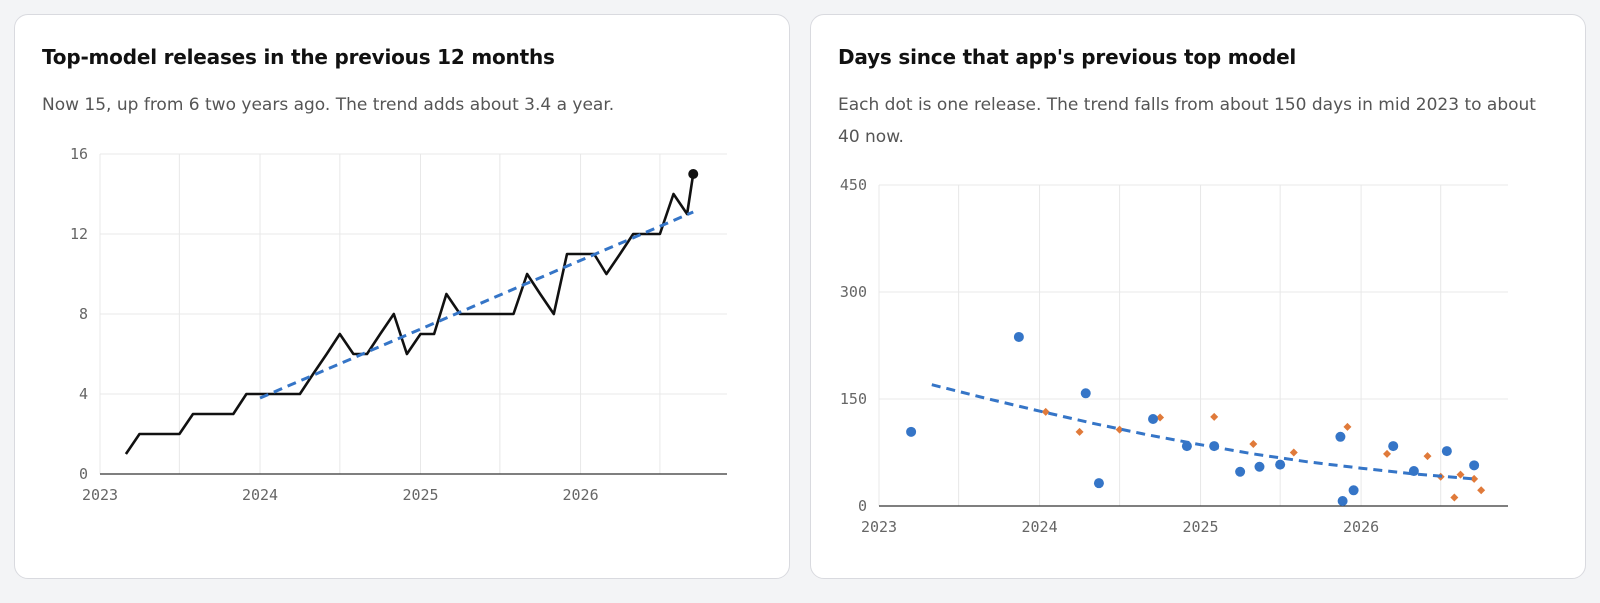  Describe the element at coordinates (853, 185) in the screenshot. I see `y-tick-label: 450` at that location.